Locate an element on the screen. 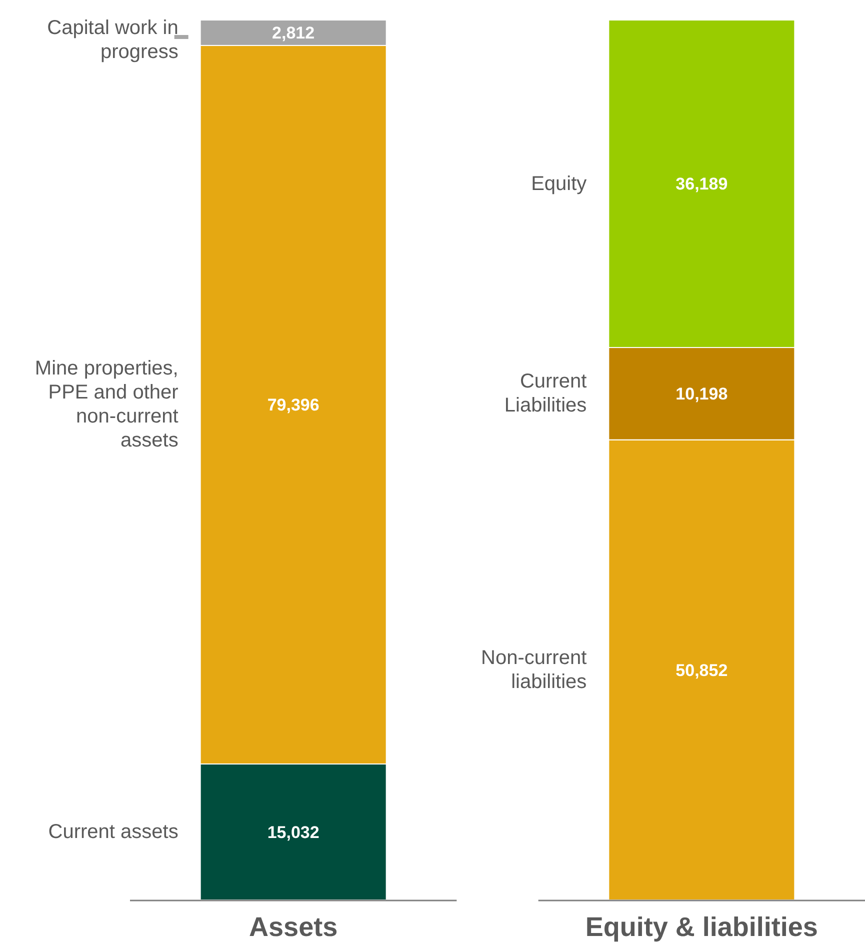 This screenshot has width=865, height=949. series-label: Current Liabilities is located at coordinates (546, 393).